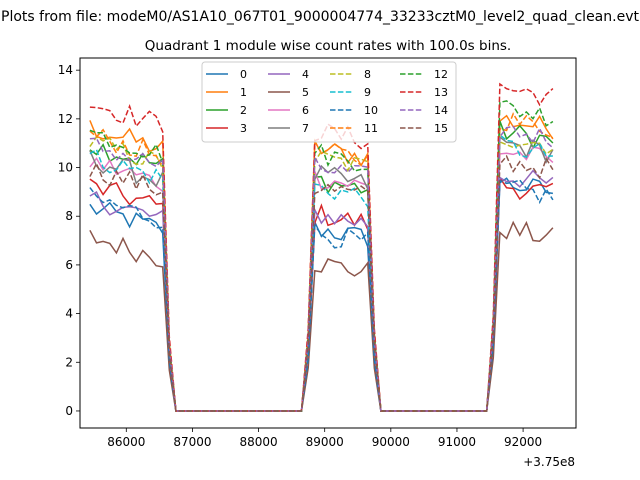  Describe the element at coordinates (258, 442) in the screenshot. I see `x-tick-label: 88000` at that location.